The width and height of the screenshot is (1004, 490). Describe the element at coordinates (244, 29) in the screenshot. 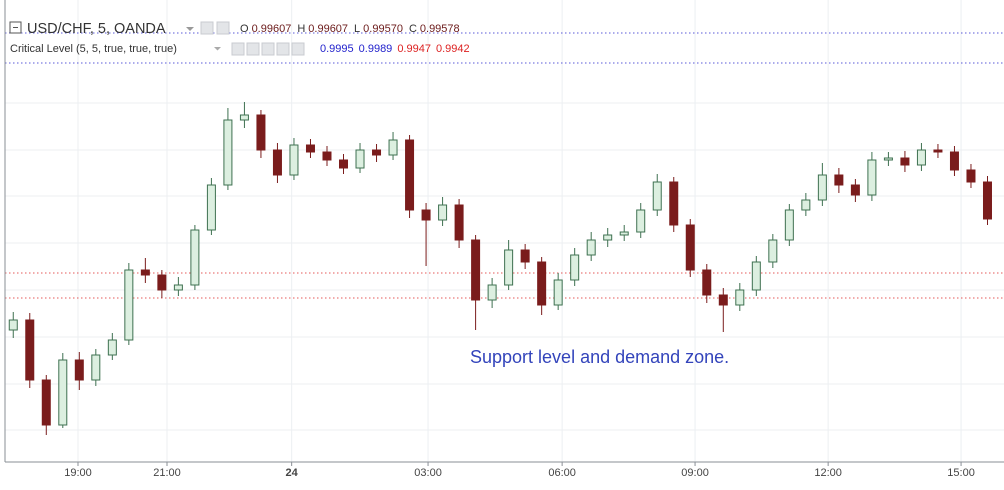

I see `ohlc-label: O` at that location.